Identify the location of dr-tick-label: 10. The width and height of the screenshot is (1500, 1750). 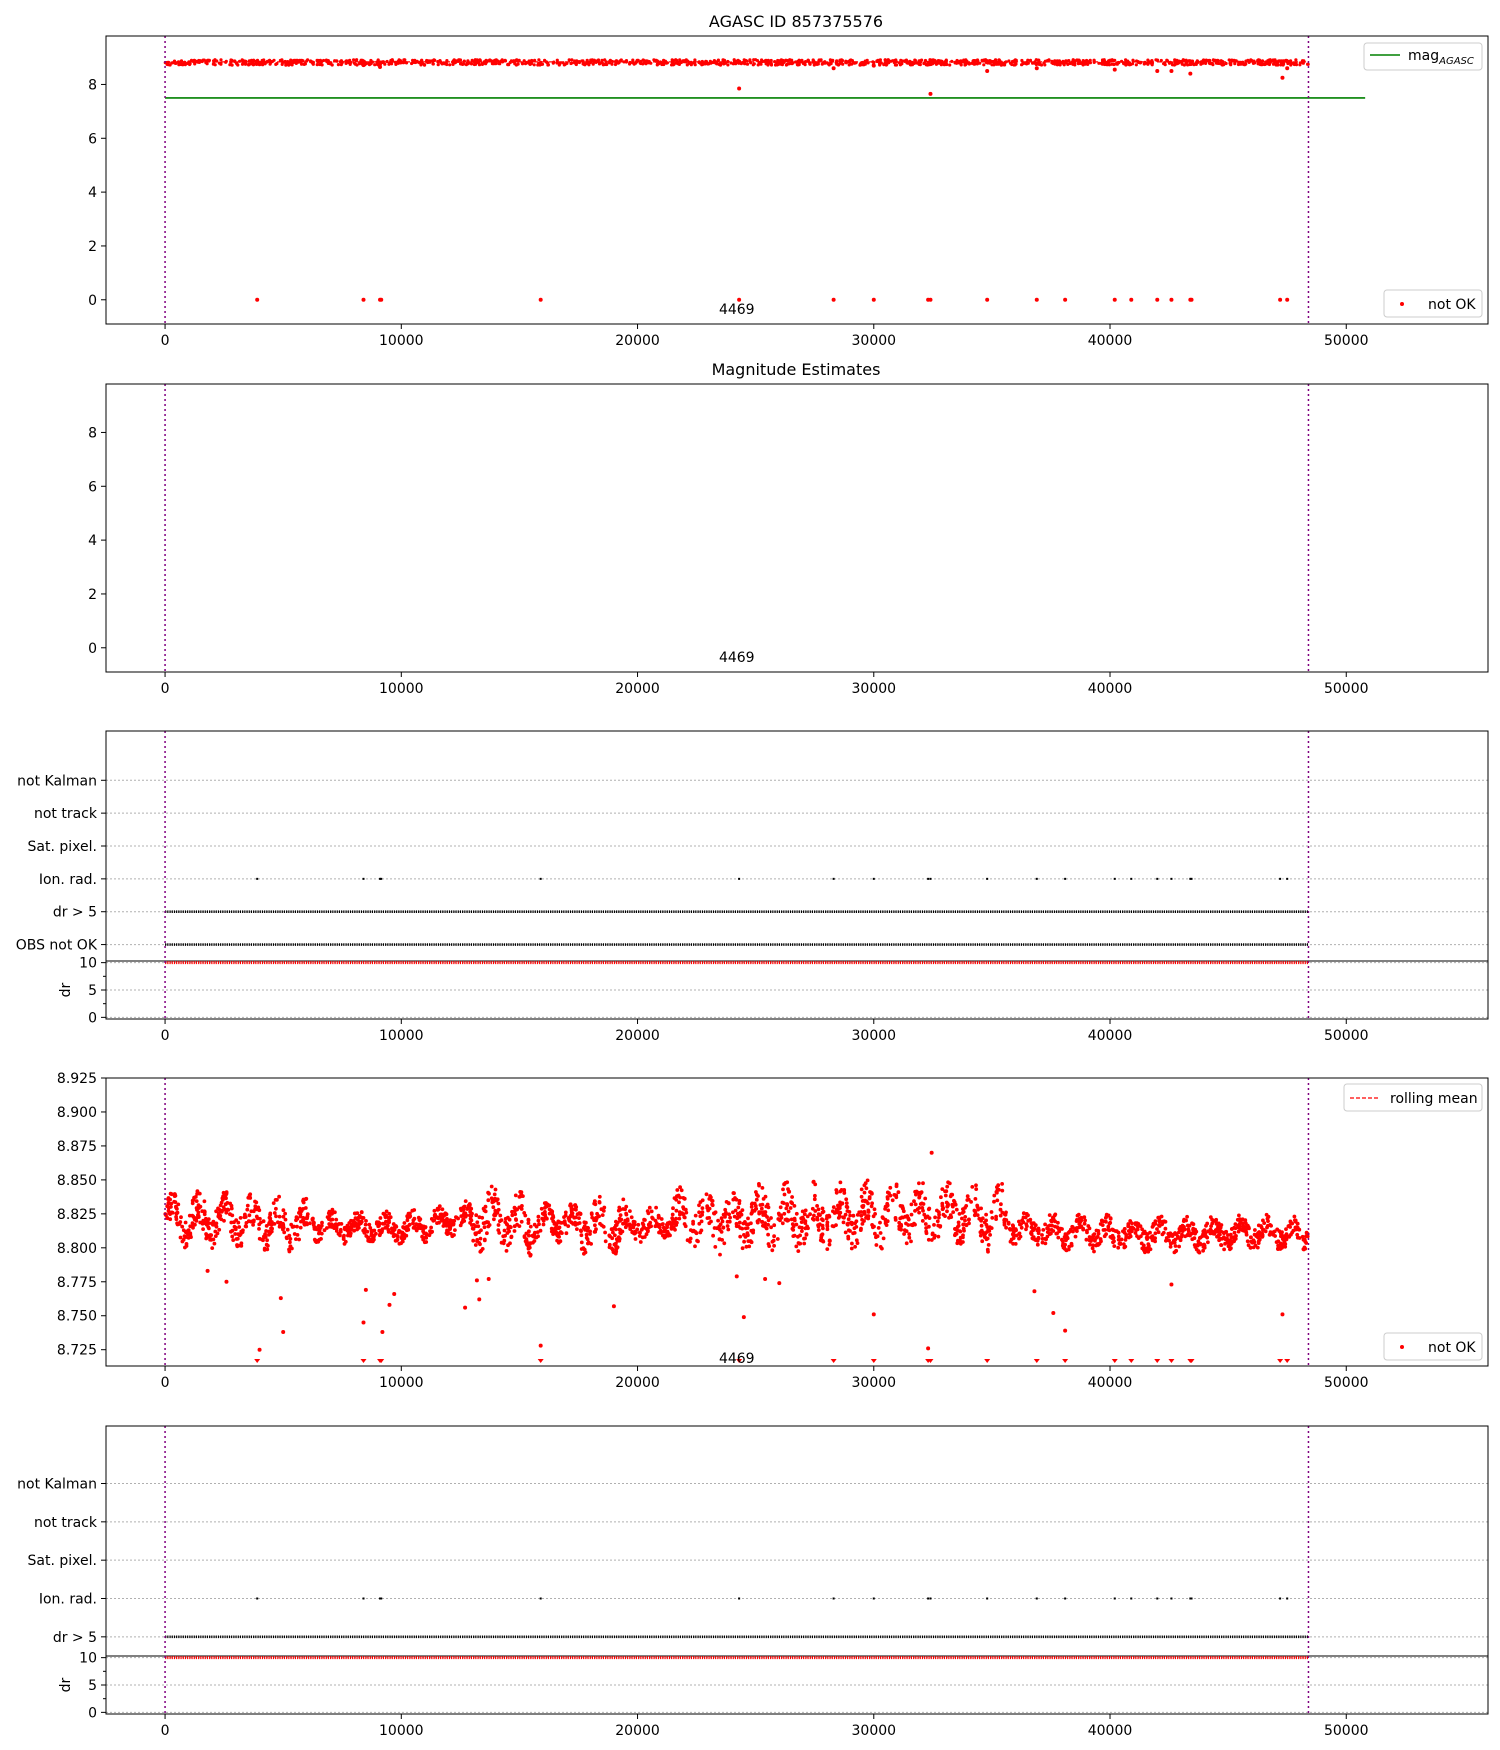
(88, 1659).